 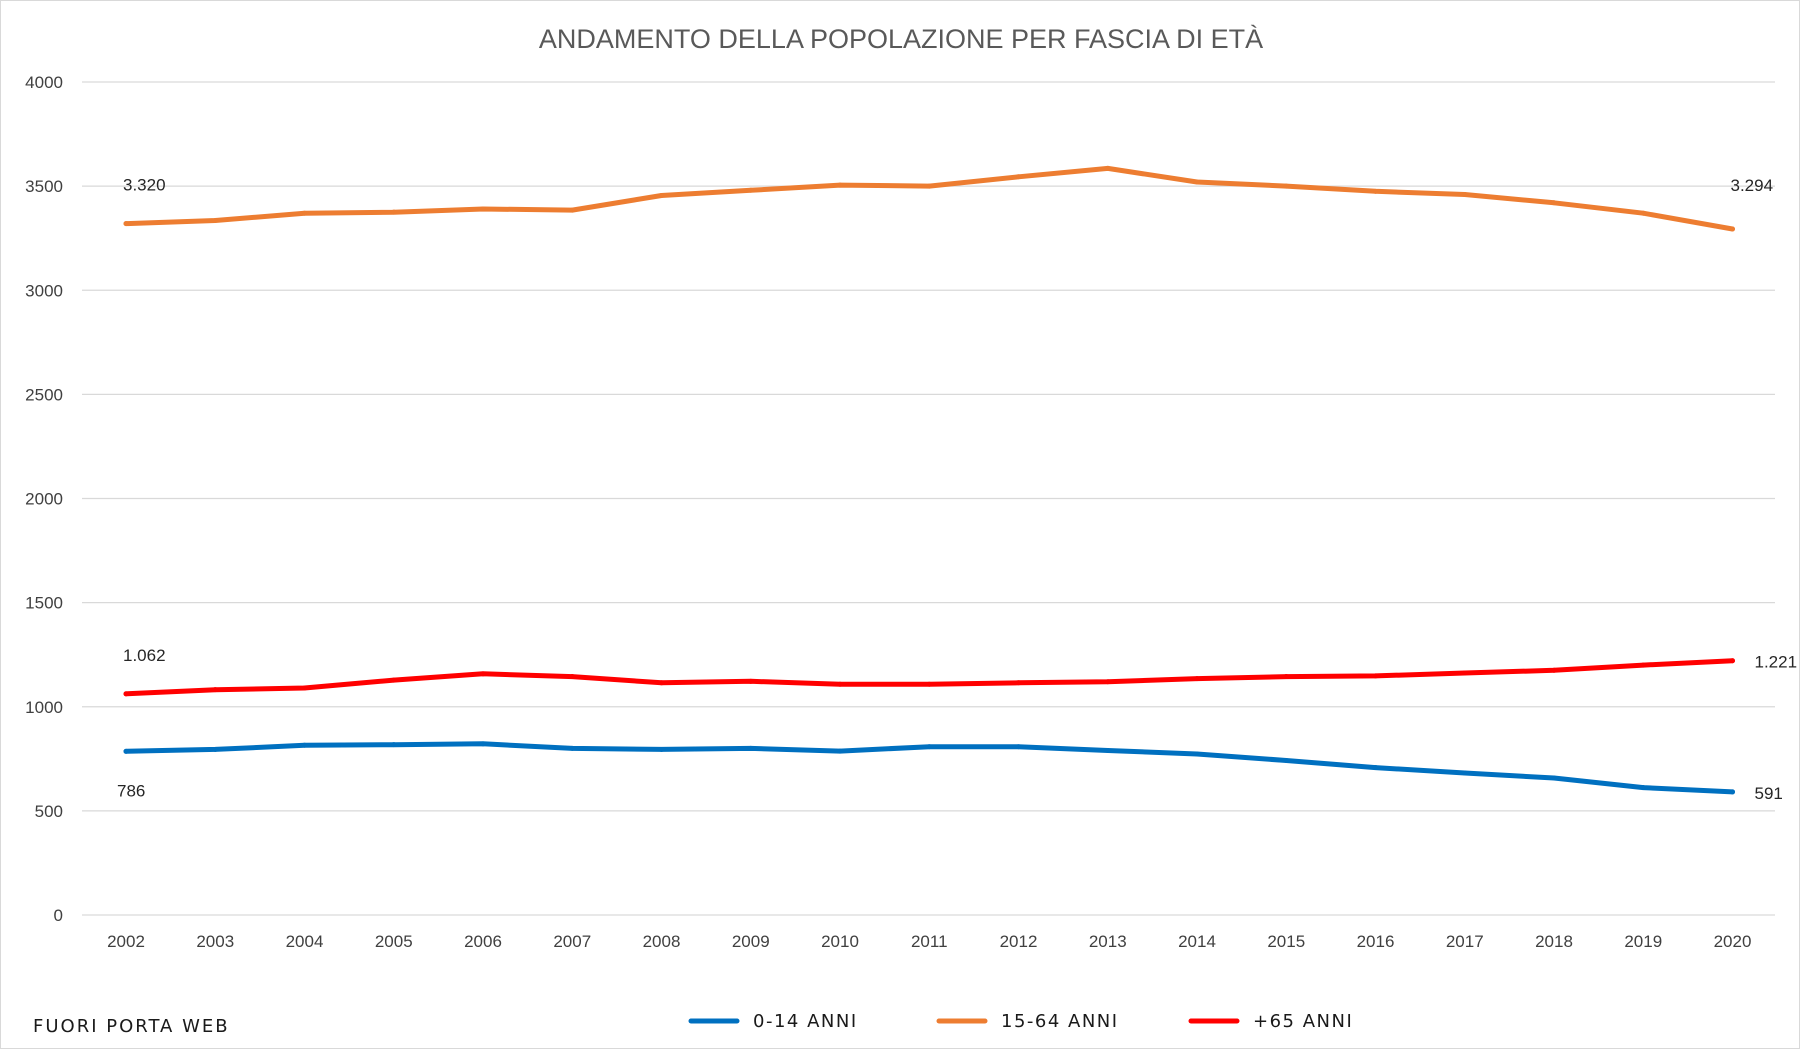 I want to click on x-tick-label: 2005, so click(x=394, y=941).